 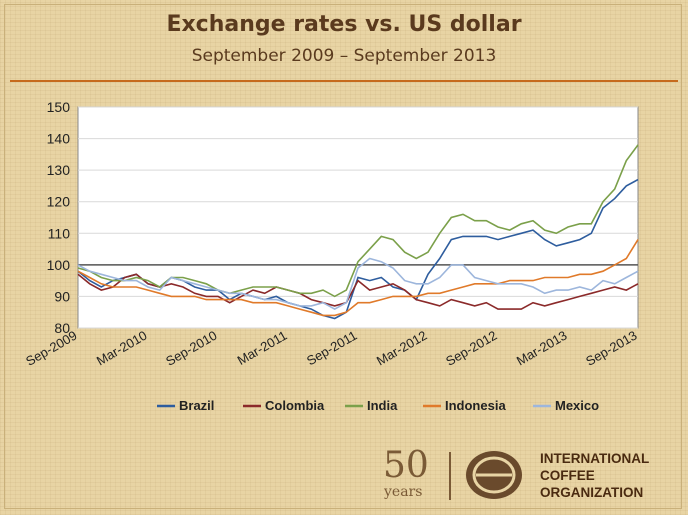 What do you see at coordinates (59, 265) in the screenshot?
I see `y-tick-label: 100` at bounding box center [59, 265].